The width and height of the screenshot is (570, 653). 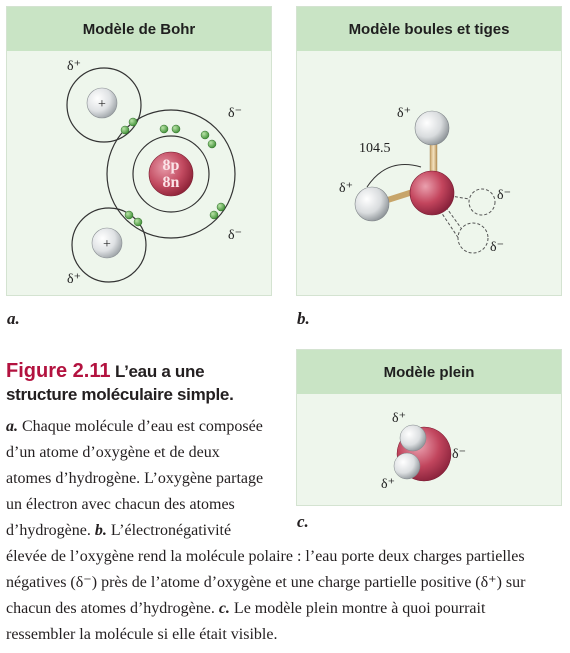 What do you see at coordinates (231, 394) in the screenshot?
I see `figure-heading-period: .` at bounding box center [231, 394].